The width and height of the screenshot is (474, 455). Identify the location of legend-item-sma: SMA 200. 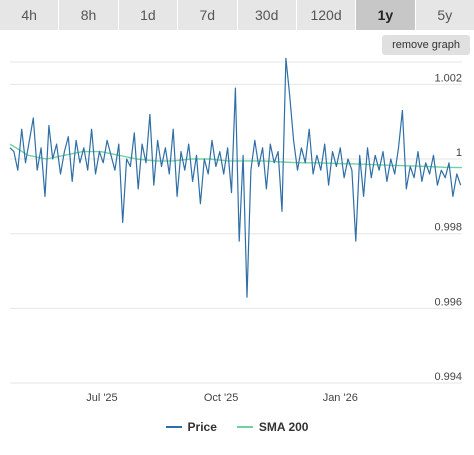
(272, 427).